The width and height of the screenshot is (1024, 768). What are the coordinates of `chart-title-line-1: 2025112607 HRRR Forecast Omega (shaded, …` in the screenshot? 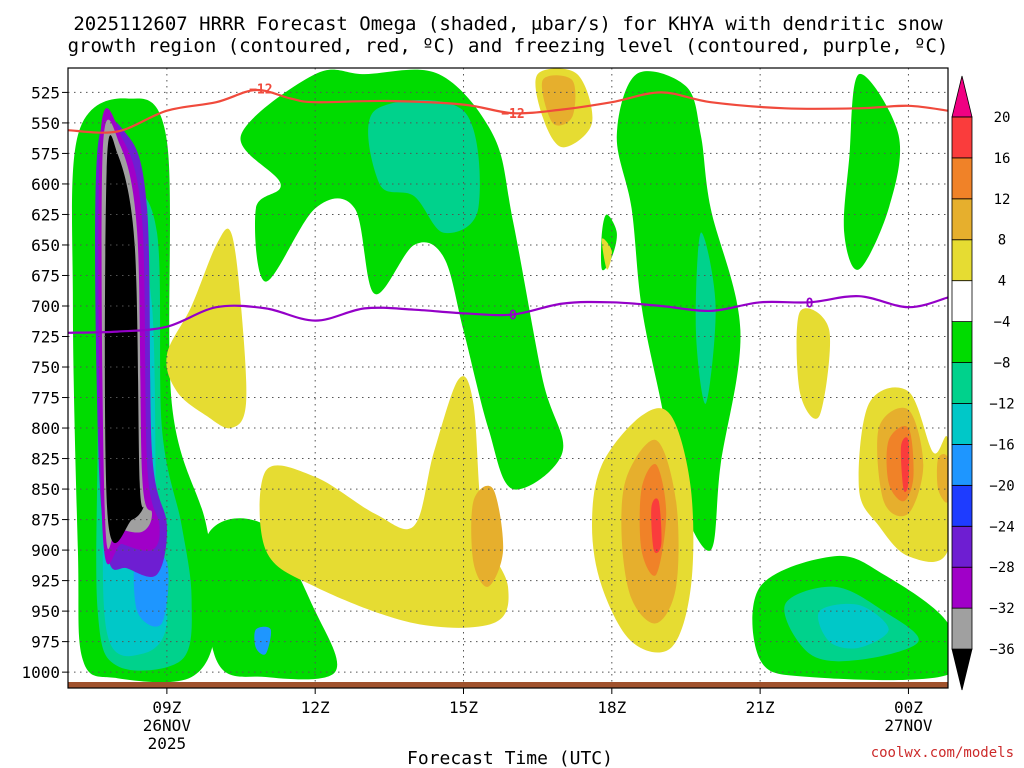 It's located at (508, 24).